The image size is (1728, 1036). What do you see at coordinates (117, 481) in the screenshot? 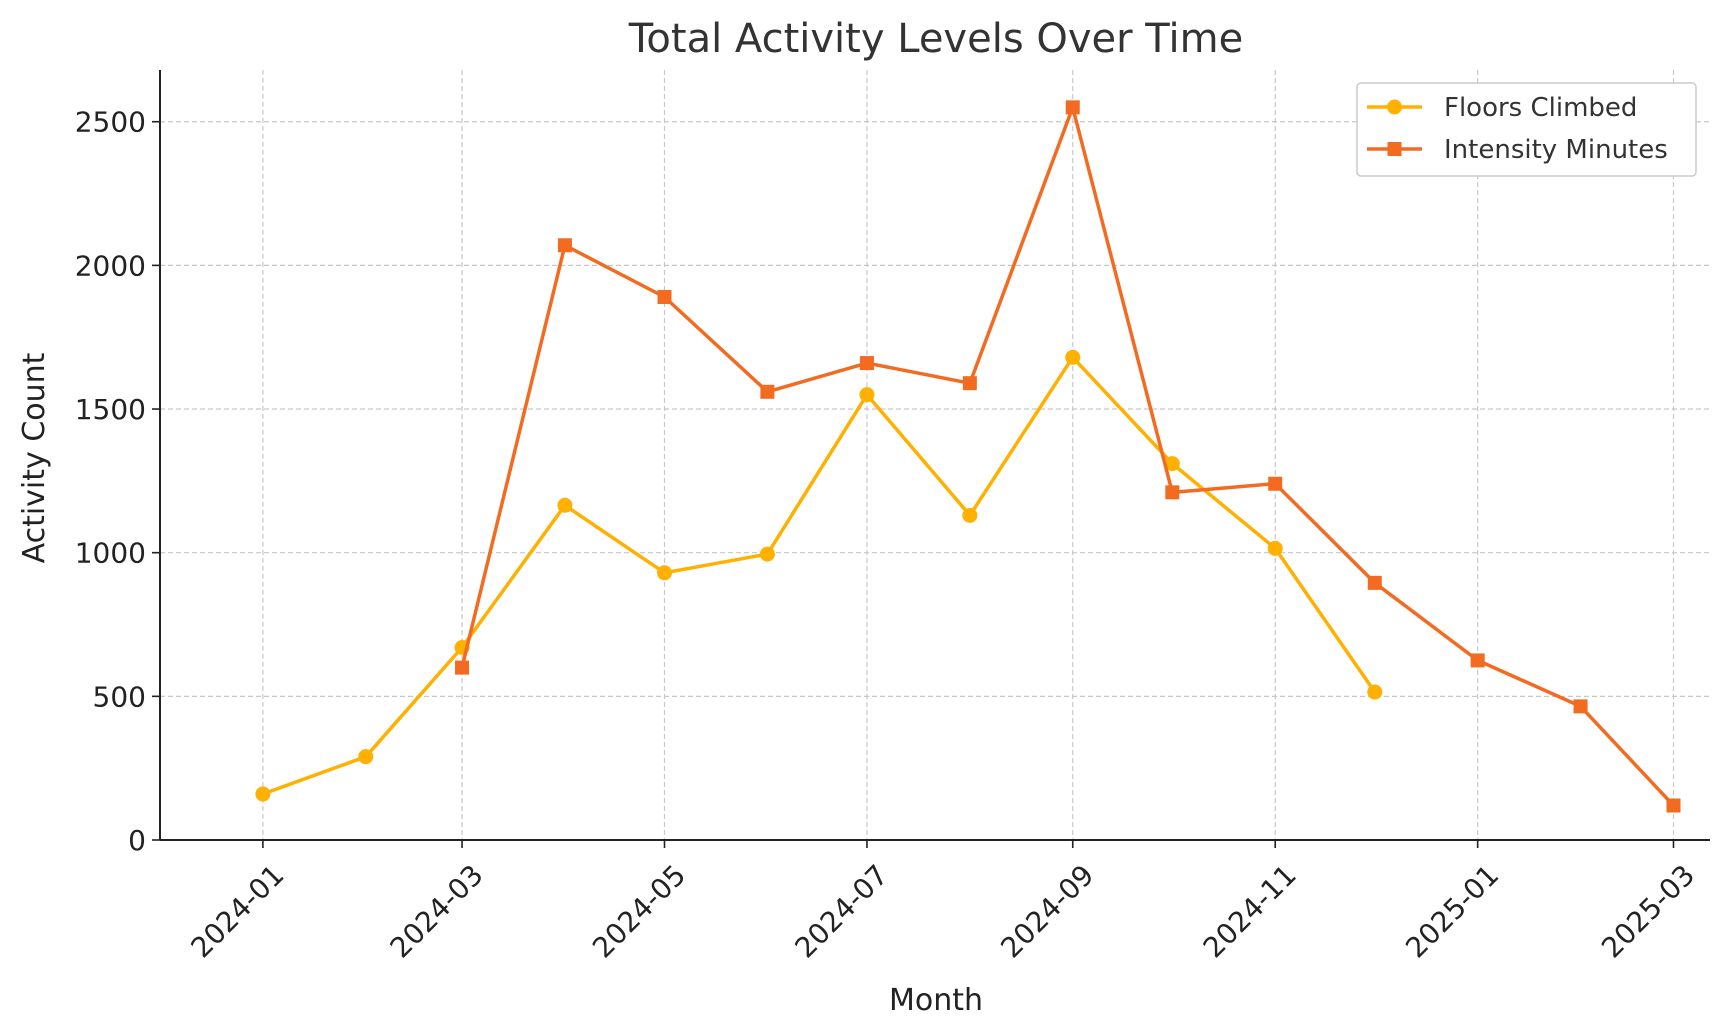
I see `y-axis-ticks: 0 500 1000 1500 2000 2500` at bounding box center [117, 481].